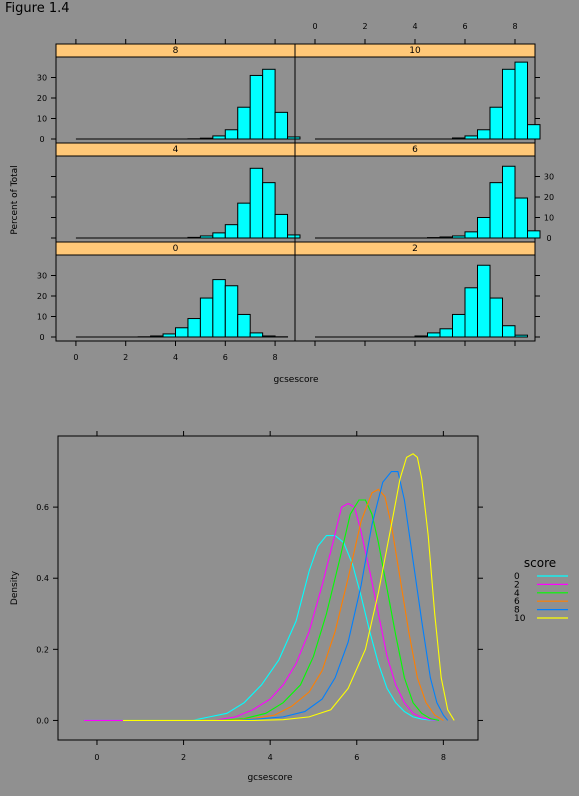 The height and width of the screenshot is (796, 579). What do you see at coordinates (176, 249) in the screenshot?
I see `panel-strip-label: 0` at bounding box center [176, 249].